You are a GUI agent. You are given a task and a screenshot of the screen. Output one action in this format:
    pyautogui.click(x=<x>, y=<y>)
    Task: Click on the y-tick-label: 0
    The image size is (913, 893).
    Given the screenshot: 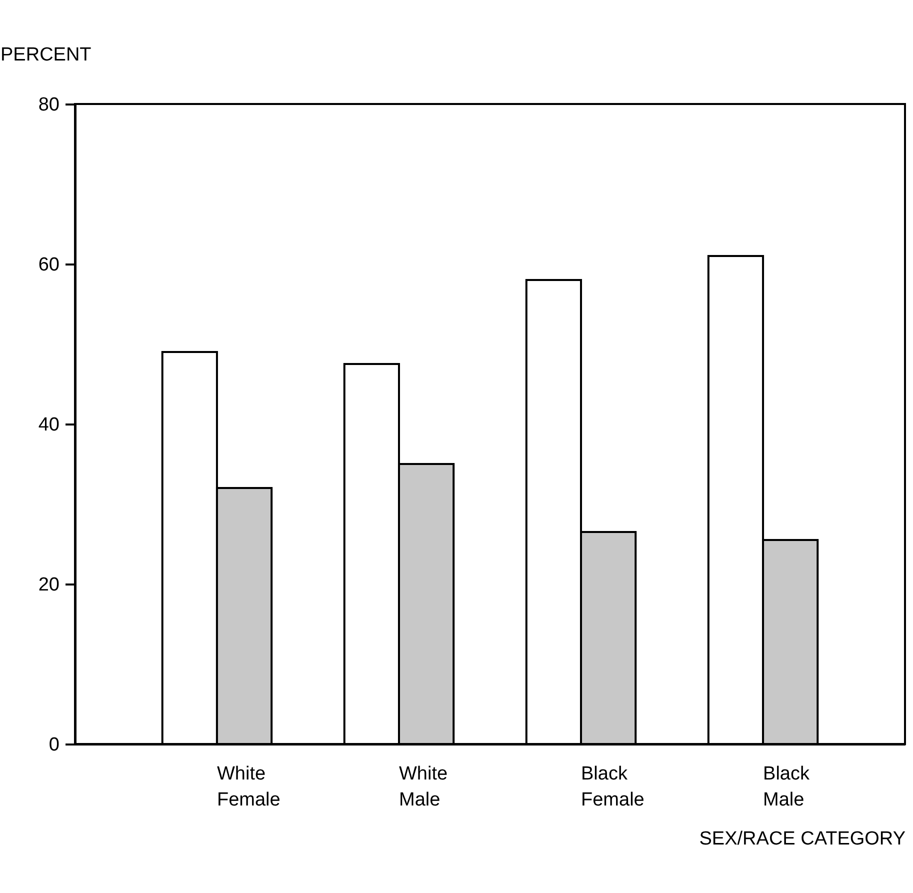 What is the action you would take?
    pyautogui.click(x=54, y=745)
    